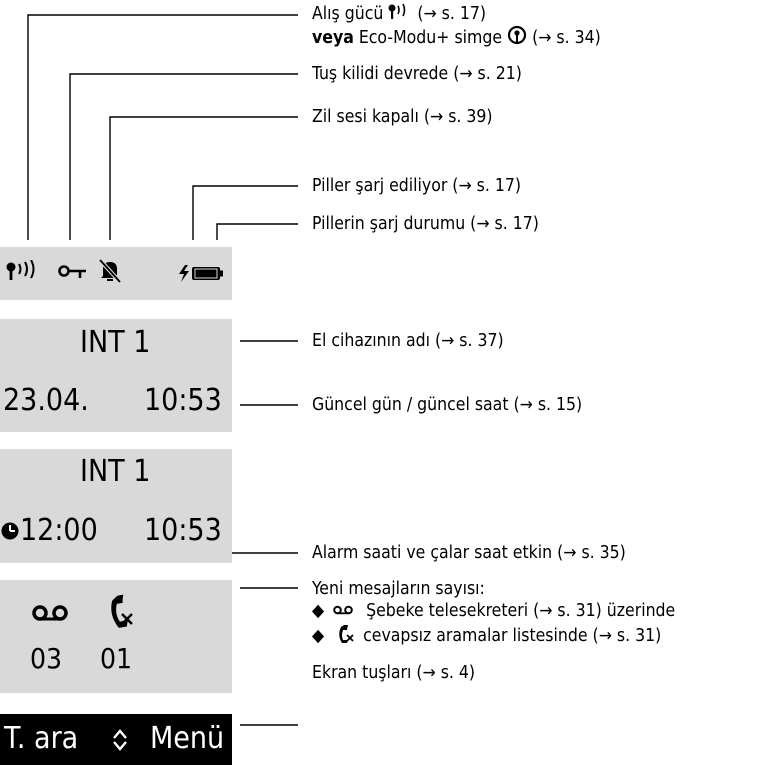 Image resolution: width=772 pixels, height=765 pixels. I want to click on current-date: 23.04., so click(46, 400).